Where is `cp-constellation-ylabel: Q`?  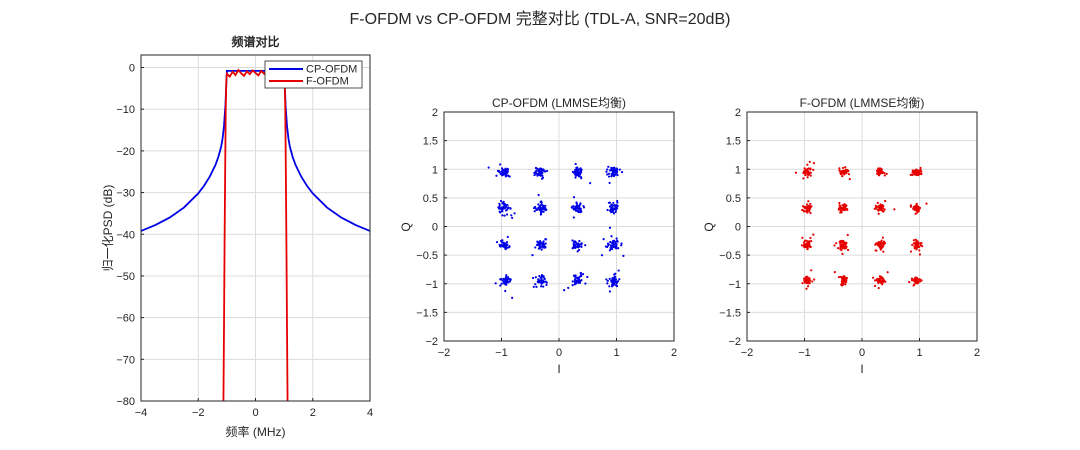
cp-constellation-ylabel: Q is located at coordinates (406, 226).